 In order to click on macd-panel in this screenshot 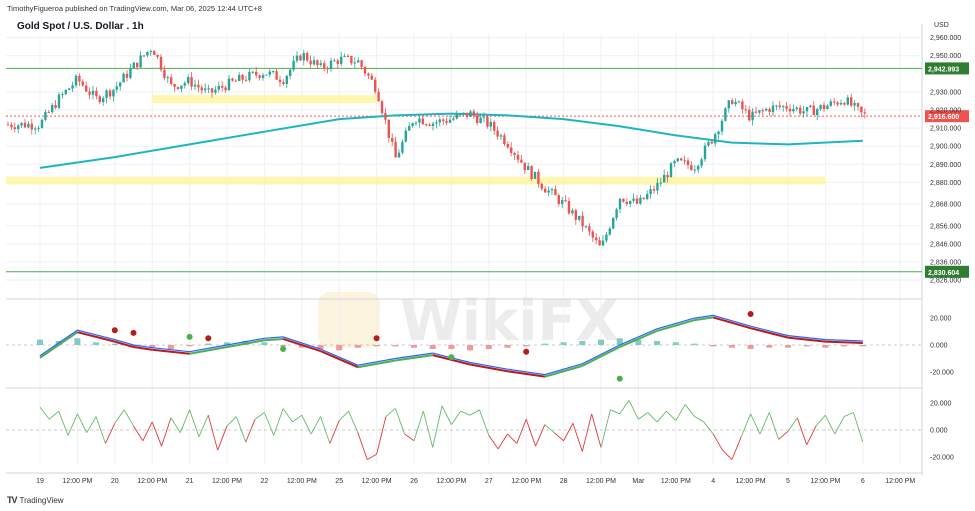, I will do `click(464, 346)`.